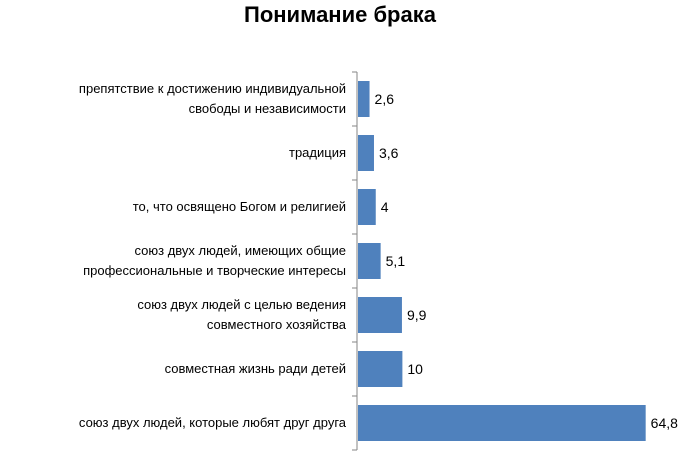  I want to click on category-label: совместная жизнь ради детей, so click(173, 369).